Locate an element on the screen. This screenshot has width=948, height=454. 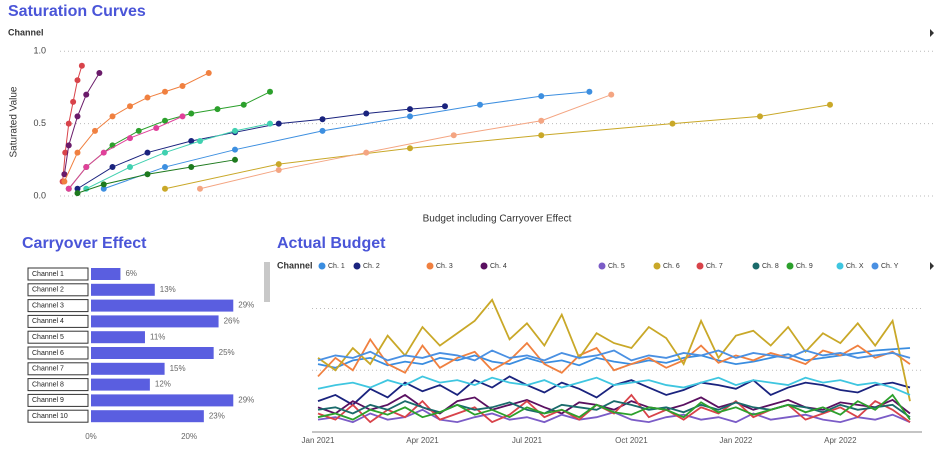
value-label: 6% is located at coordinates (131, 273).